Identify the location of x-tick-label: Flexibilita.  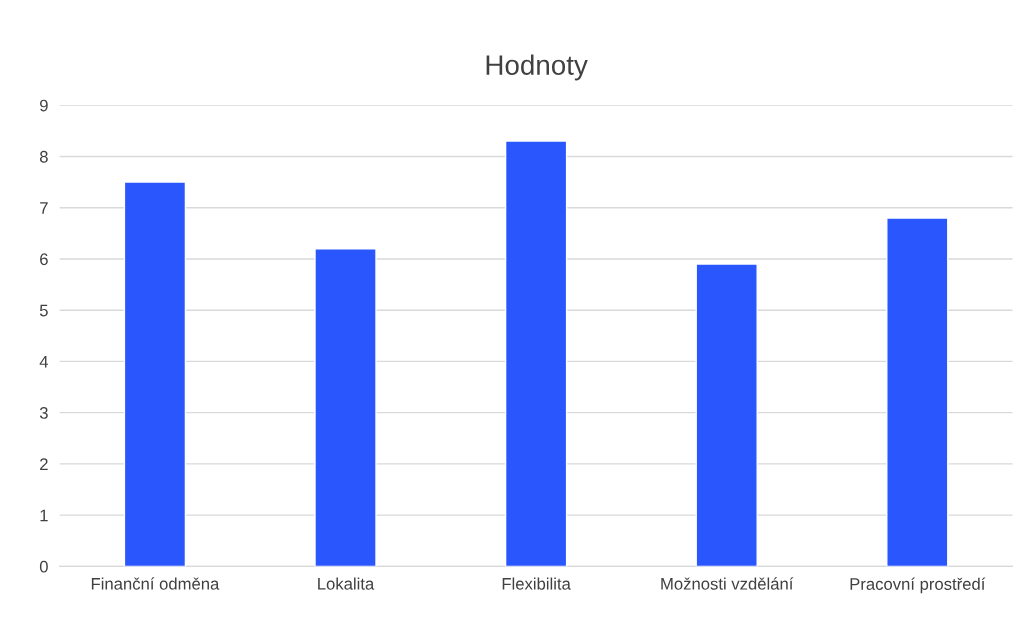
(536, 583).